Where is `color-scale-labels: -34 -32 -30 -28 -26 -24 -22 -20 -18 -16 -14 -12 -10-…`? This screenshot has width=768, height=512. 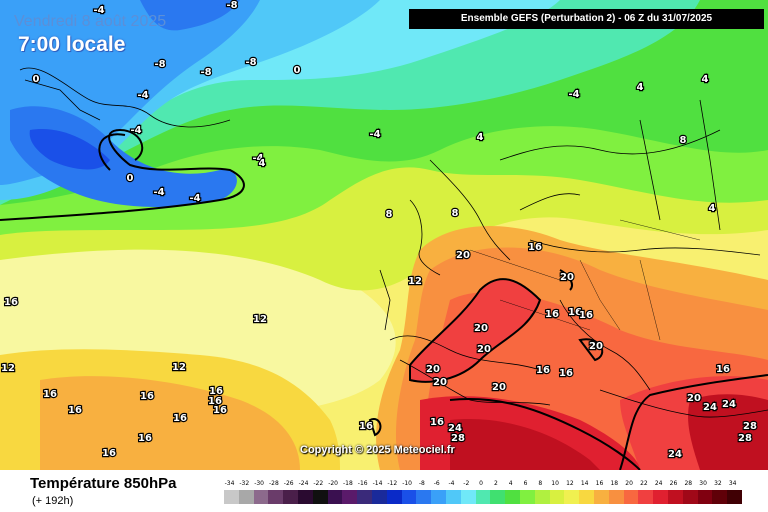
color-scale-labels: -34 -32 -30 -28 -26 -24 -22 -20 -18 -16 -14 -12 -10-… is located at coordinates (488, 485).